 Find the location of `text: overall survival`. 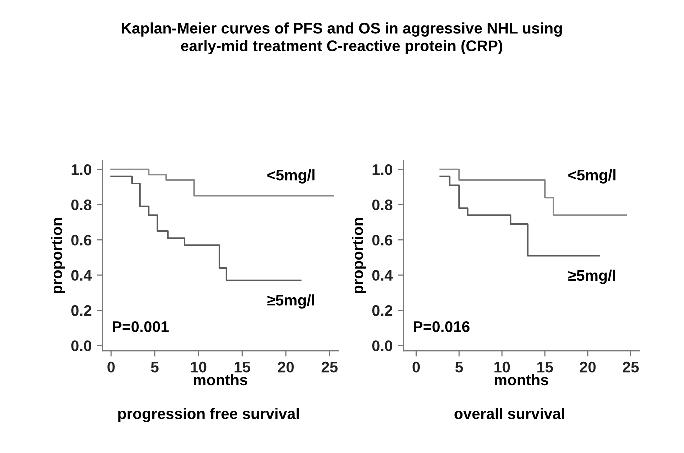

text: overall survival is located at coordinates (509, 414).